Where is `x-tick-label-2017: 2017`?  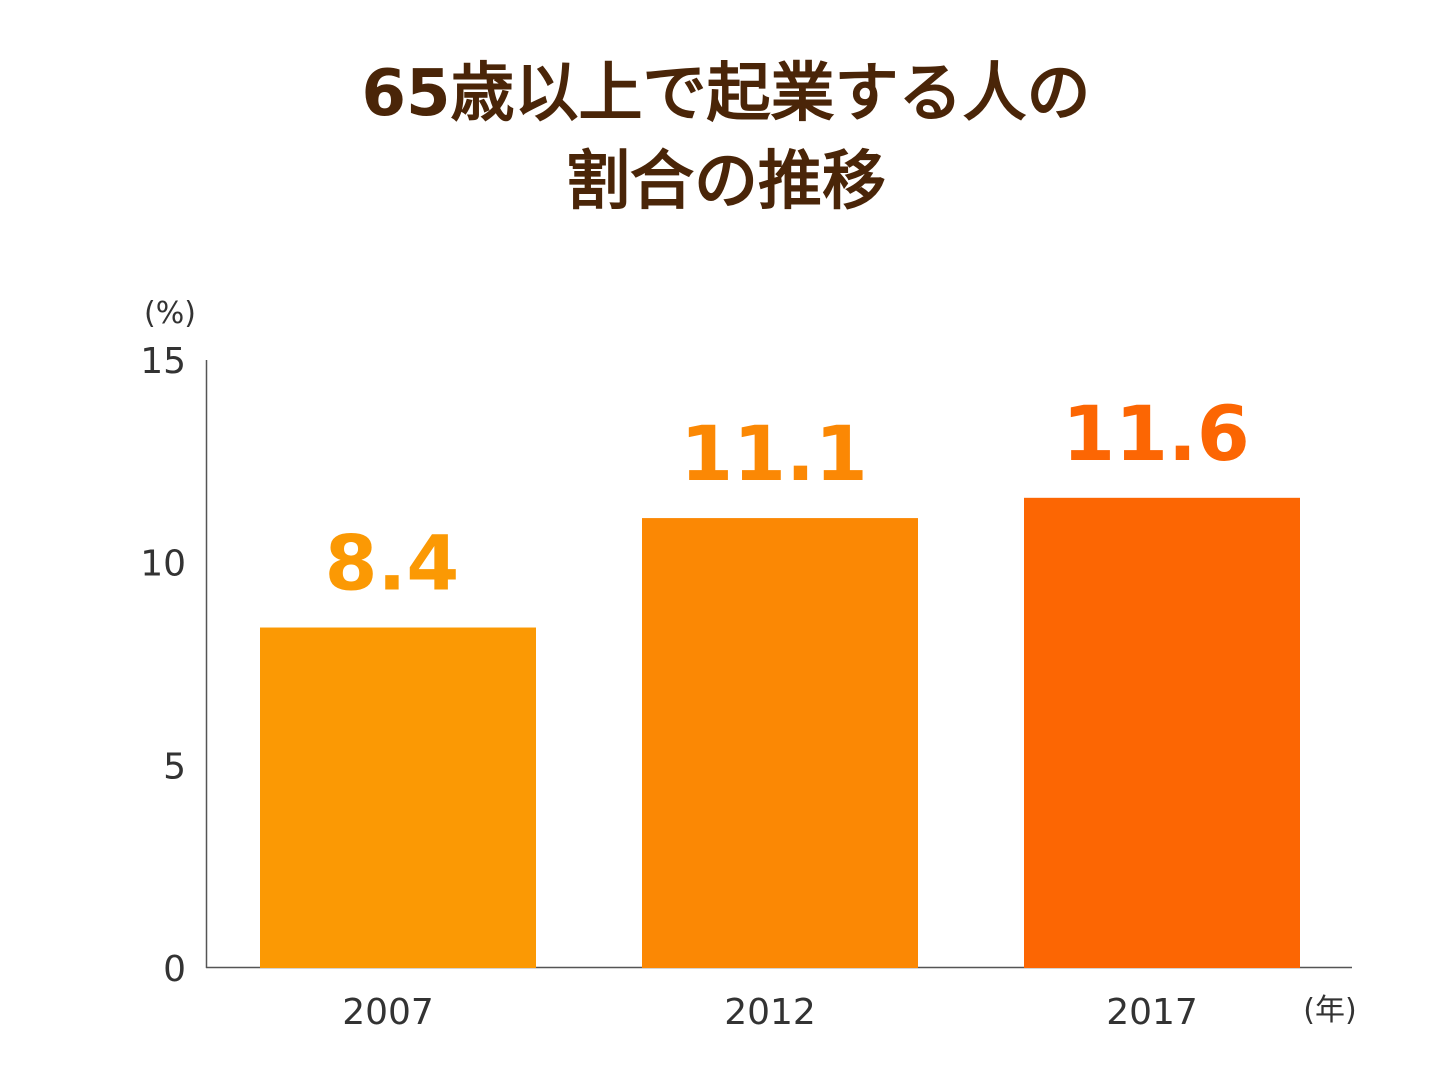 x-tick-label-2017: 2017 is located at coordinates (1152, 1012).